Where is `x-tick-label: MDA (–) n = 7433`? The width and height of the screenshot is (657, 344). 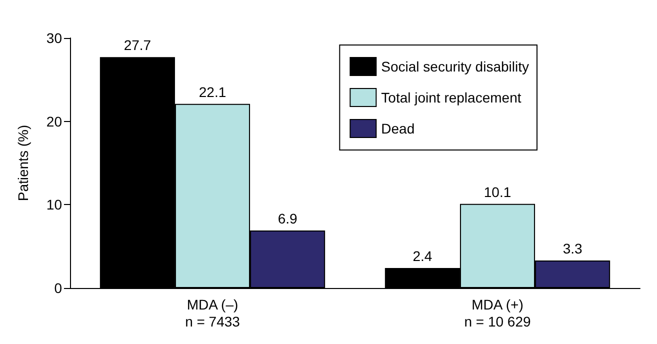 x-tick-label: MDA (–) n = 7433 is located at coordinates (212, 313).